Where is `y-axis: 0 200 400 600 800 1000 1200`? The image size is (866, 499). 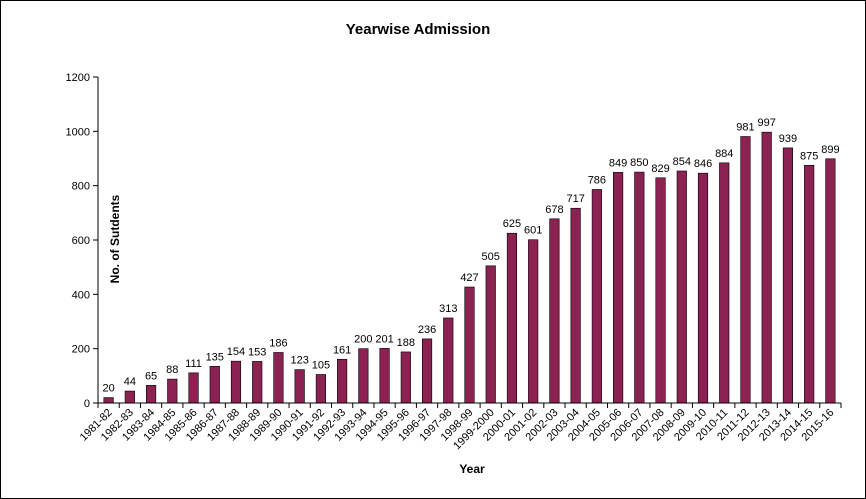
y-axis: 0 200 400 600 800 1000 1200 is located at coordinates (82, 241).